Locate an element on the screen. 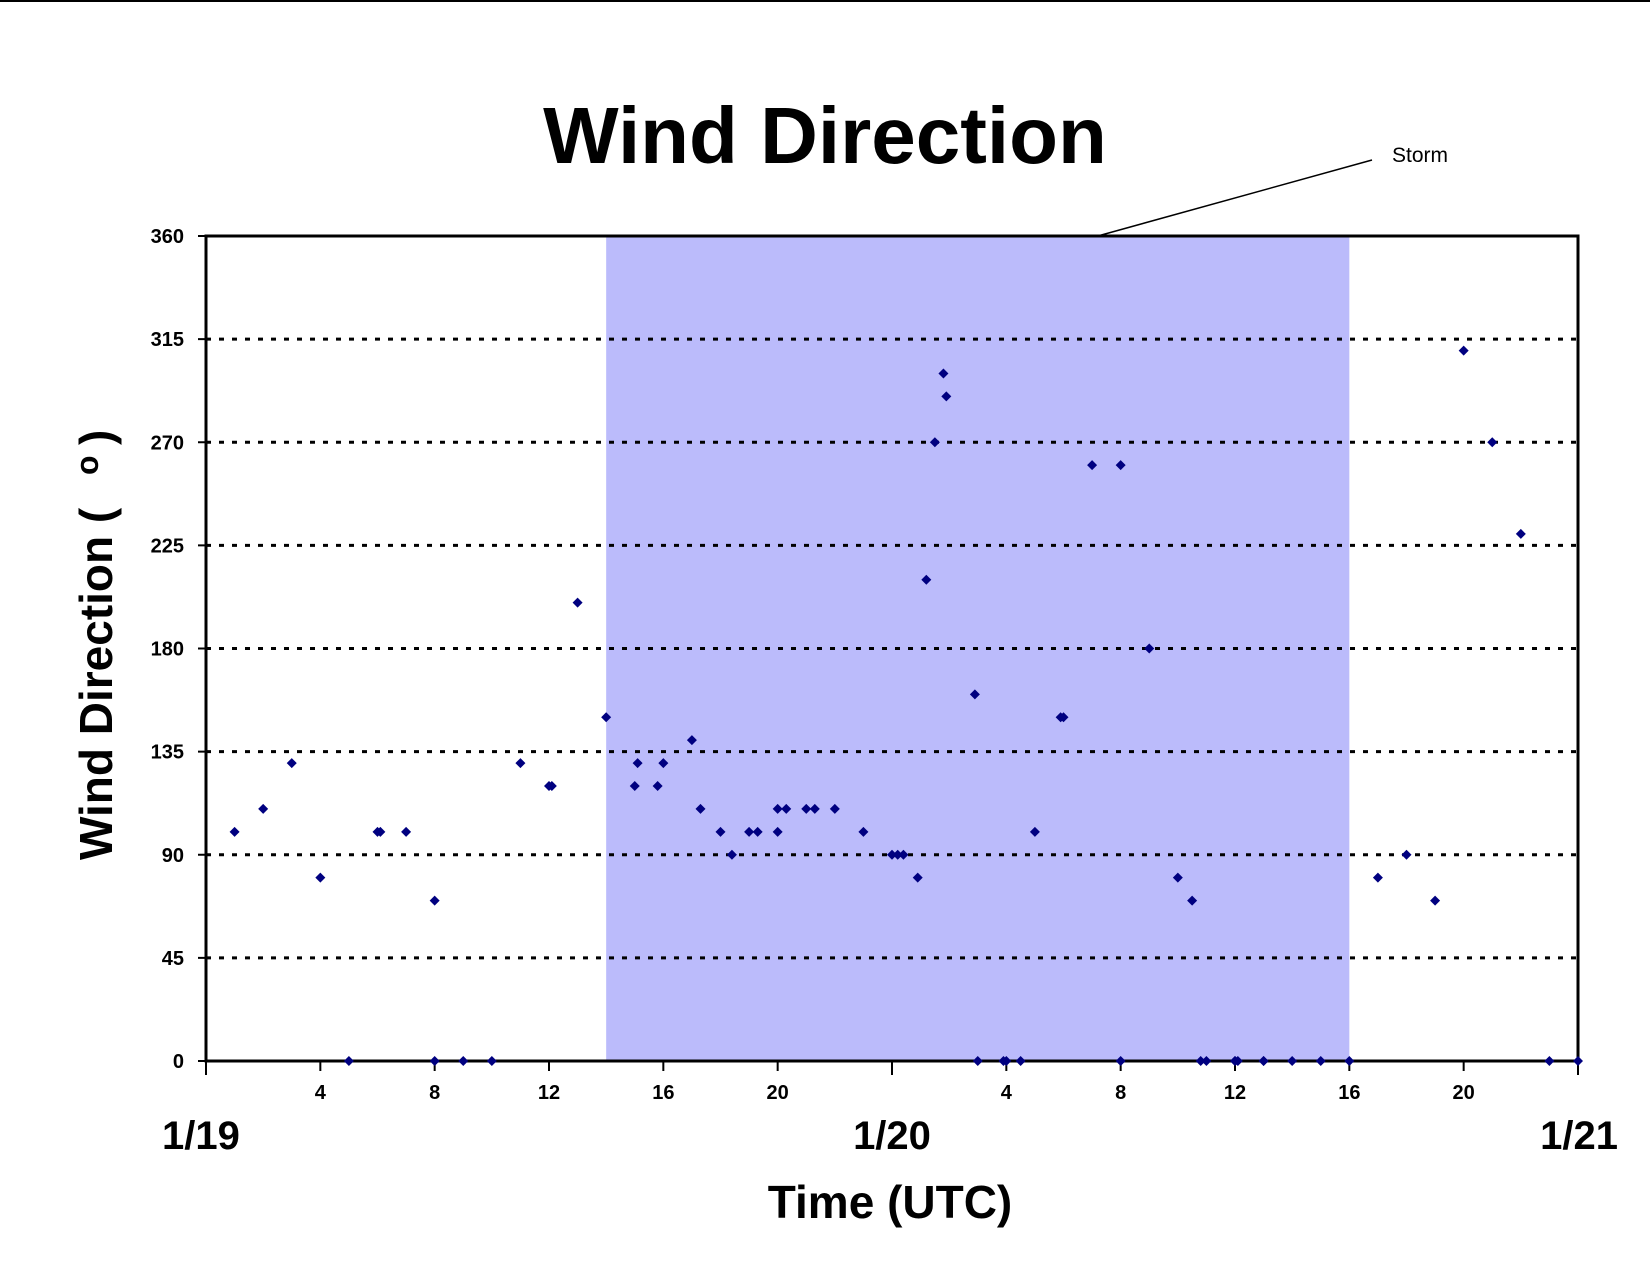 The width and height of the screenshot is (1650, 1275). storm-annotation-leader is located at coordinates (1235, 198).